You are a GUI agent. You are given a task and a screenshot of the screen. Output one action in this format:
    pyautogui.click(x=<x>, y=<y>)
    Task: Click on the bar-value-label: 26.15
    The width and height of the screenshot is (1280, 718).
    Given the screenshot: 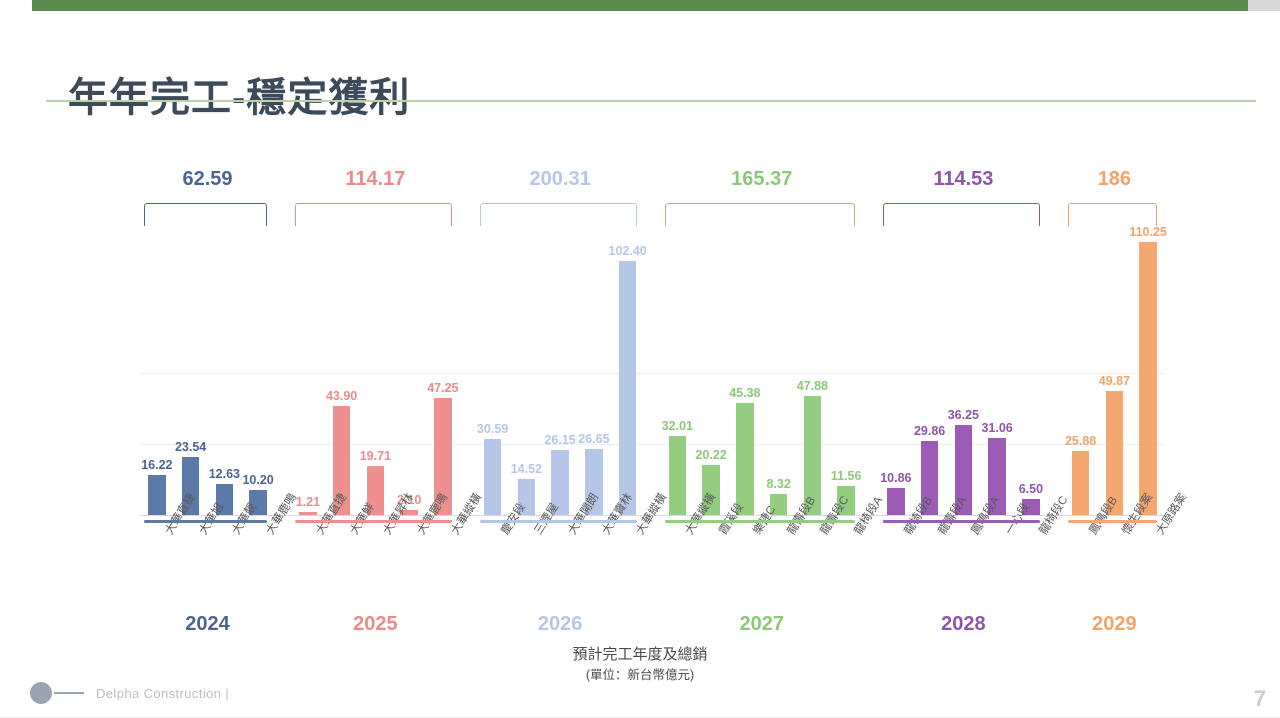 What is the action you would take?
    pyautogui.click(x=560, y=440)
    